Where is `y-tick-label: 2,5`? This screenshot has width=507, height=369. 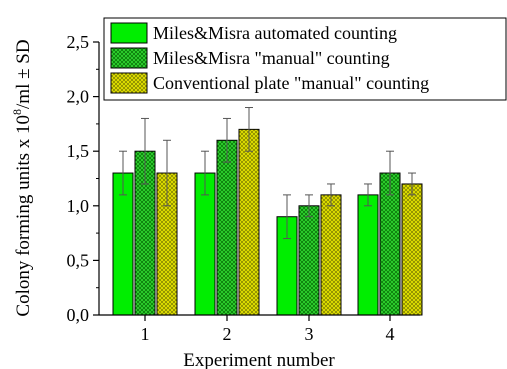
y-tick-label: 2,5 is located at coordinates (78, 42).